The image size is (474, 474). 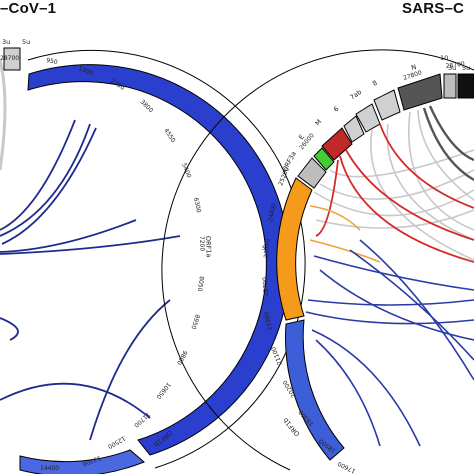 What do you see at coordinates (197, 205) in the screenshot?
I see `left-tick: 6300` at bounding box center [197, 205].